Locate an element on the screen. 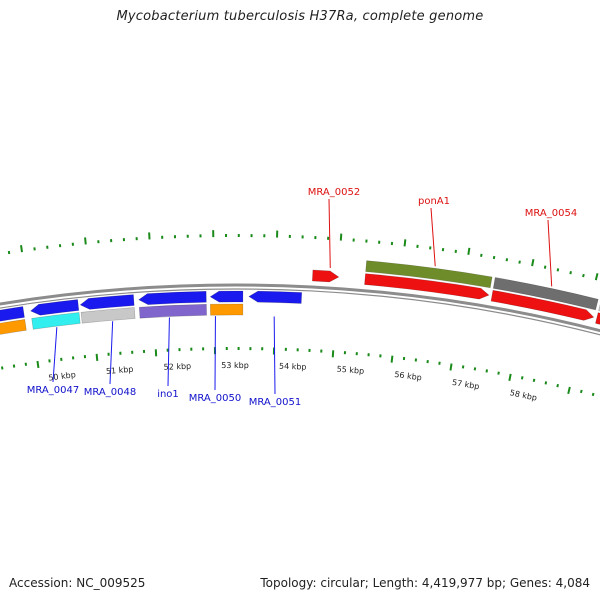  gene-arrows is located at coordinates (300, 297).